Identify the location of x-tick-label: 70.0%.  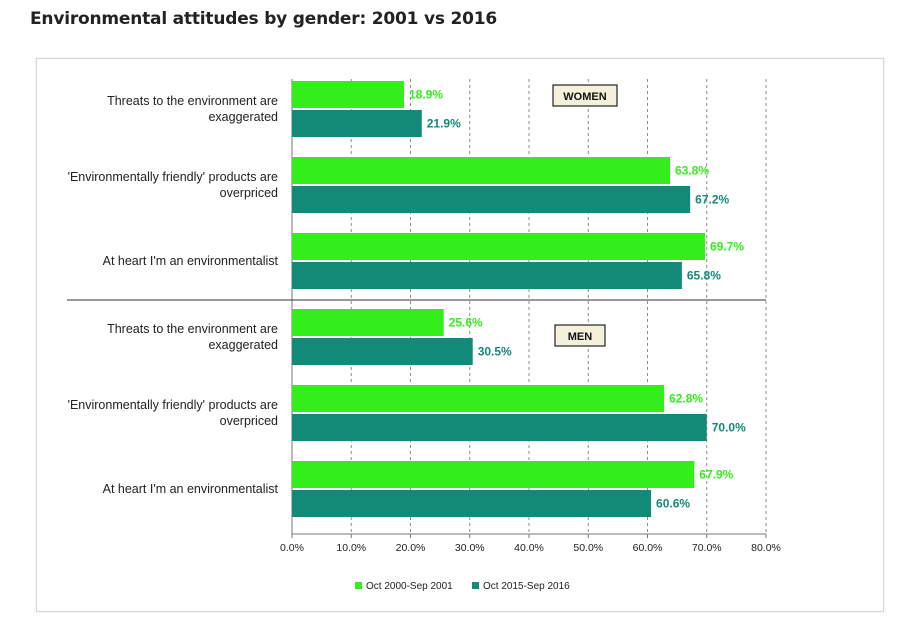
(707, 548).